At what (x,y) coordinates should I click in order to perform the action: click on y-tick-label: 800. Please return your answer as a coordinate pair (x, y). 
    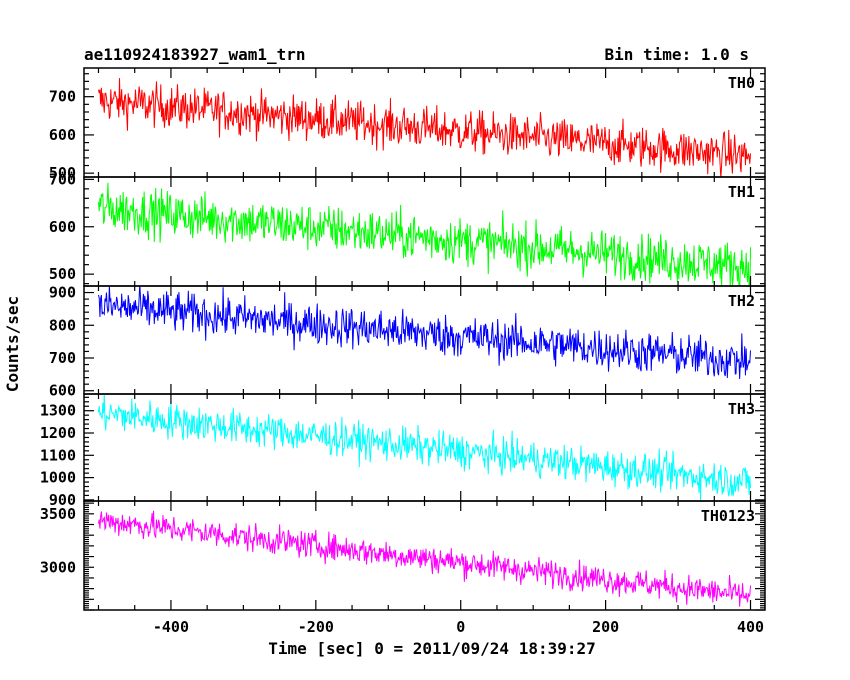
    Looking at the image, I should click on (62, 325).